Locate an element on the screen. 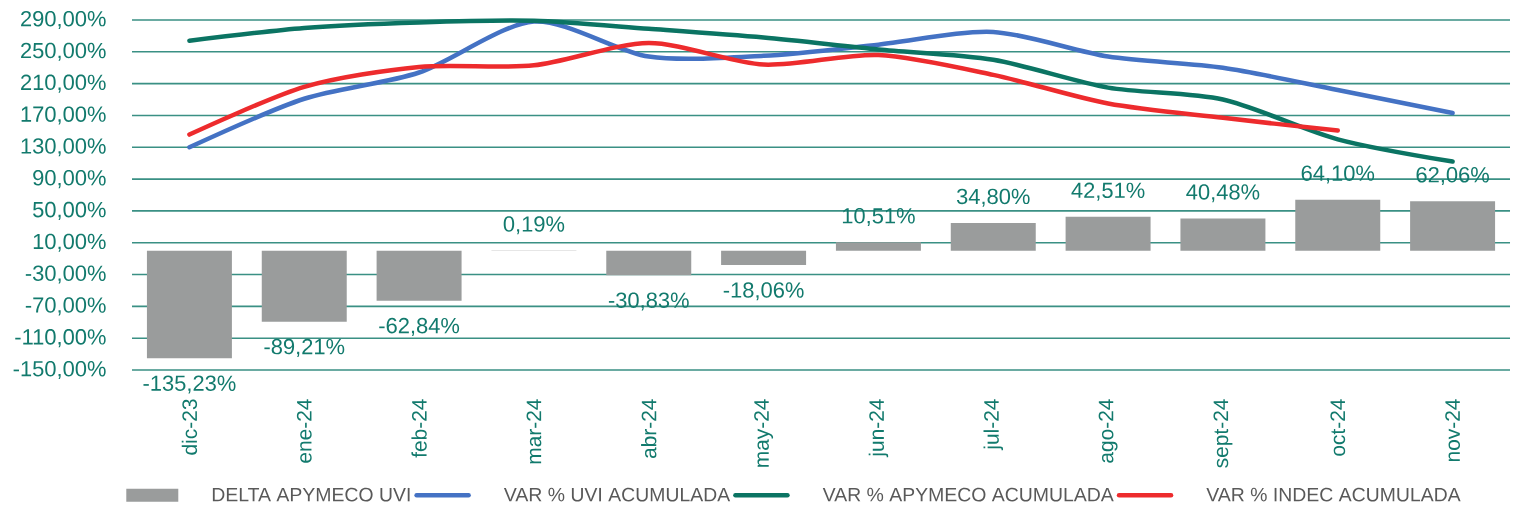 The height and width of the screenshot is (509, 1529). y-tick-label: 50,00% is located at coordinates (69, 210).